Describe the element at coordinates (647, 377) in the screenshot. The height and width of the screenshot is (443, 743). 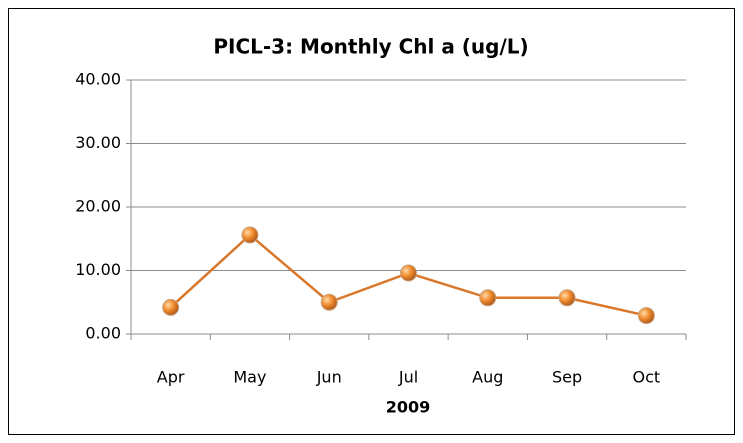
I see `x-tick-label: Oct` at that location.